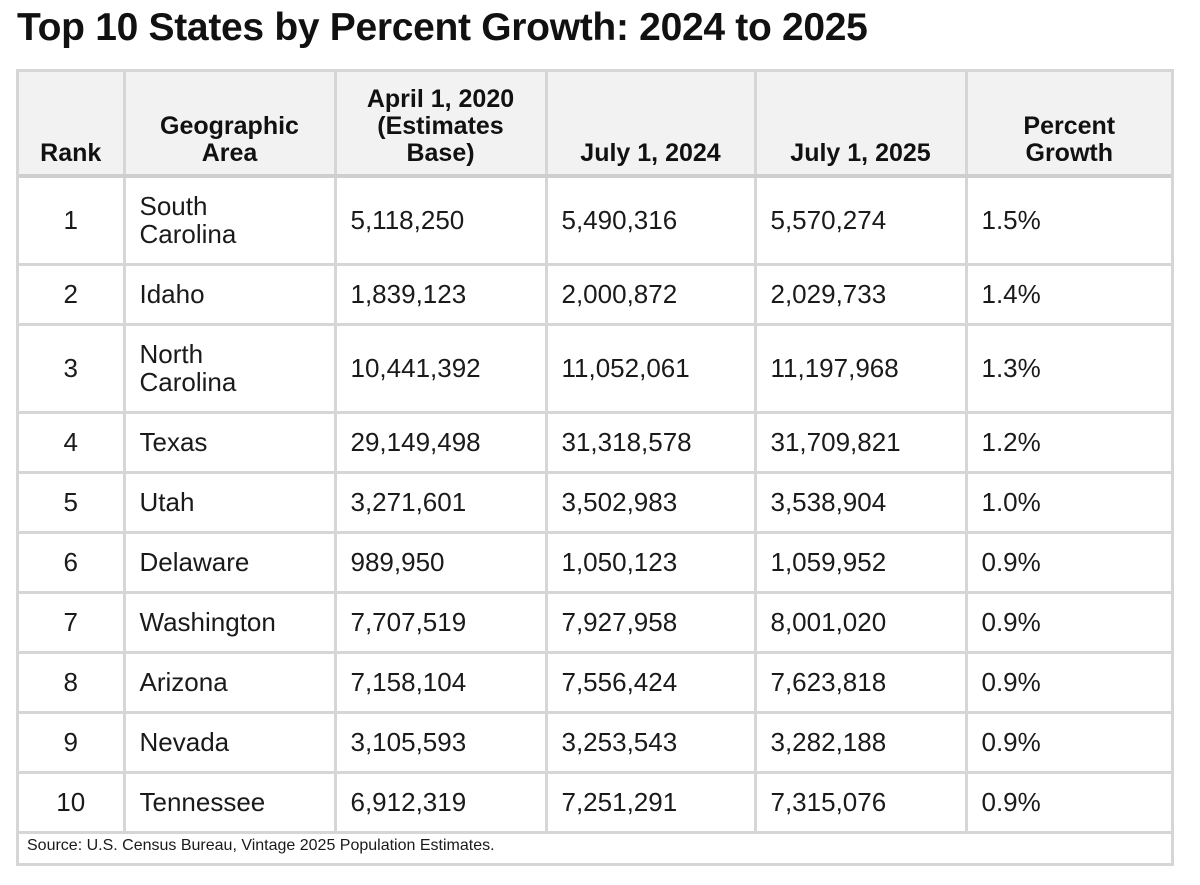  Describe the element at coordinates (229, 368) in the screenshot. I see `area-cell: North Carolina` at that location.